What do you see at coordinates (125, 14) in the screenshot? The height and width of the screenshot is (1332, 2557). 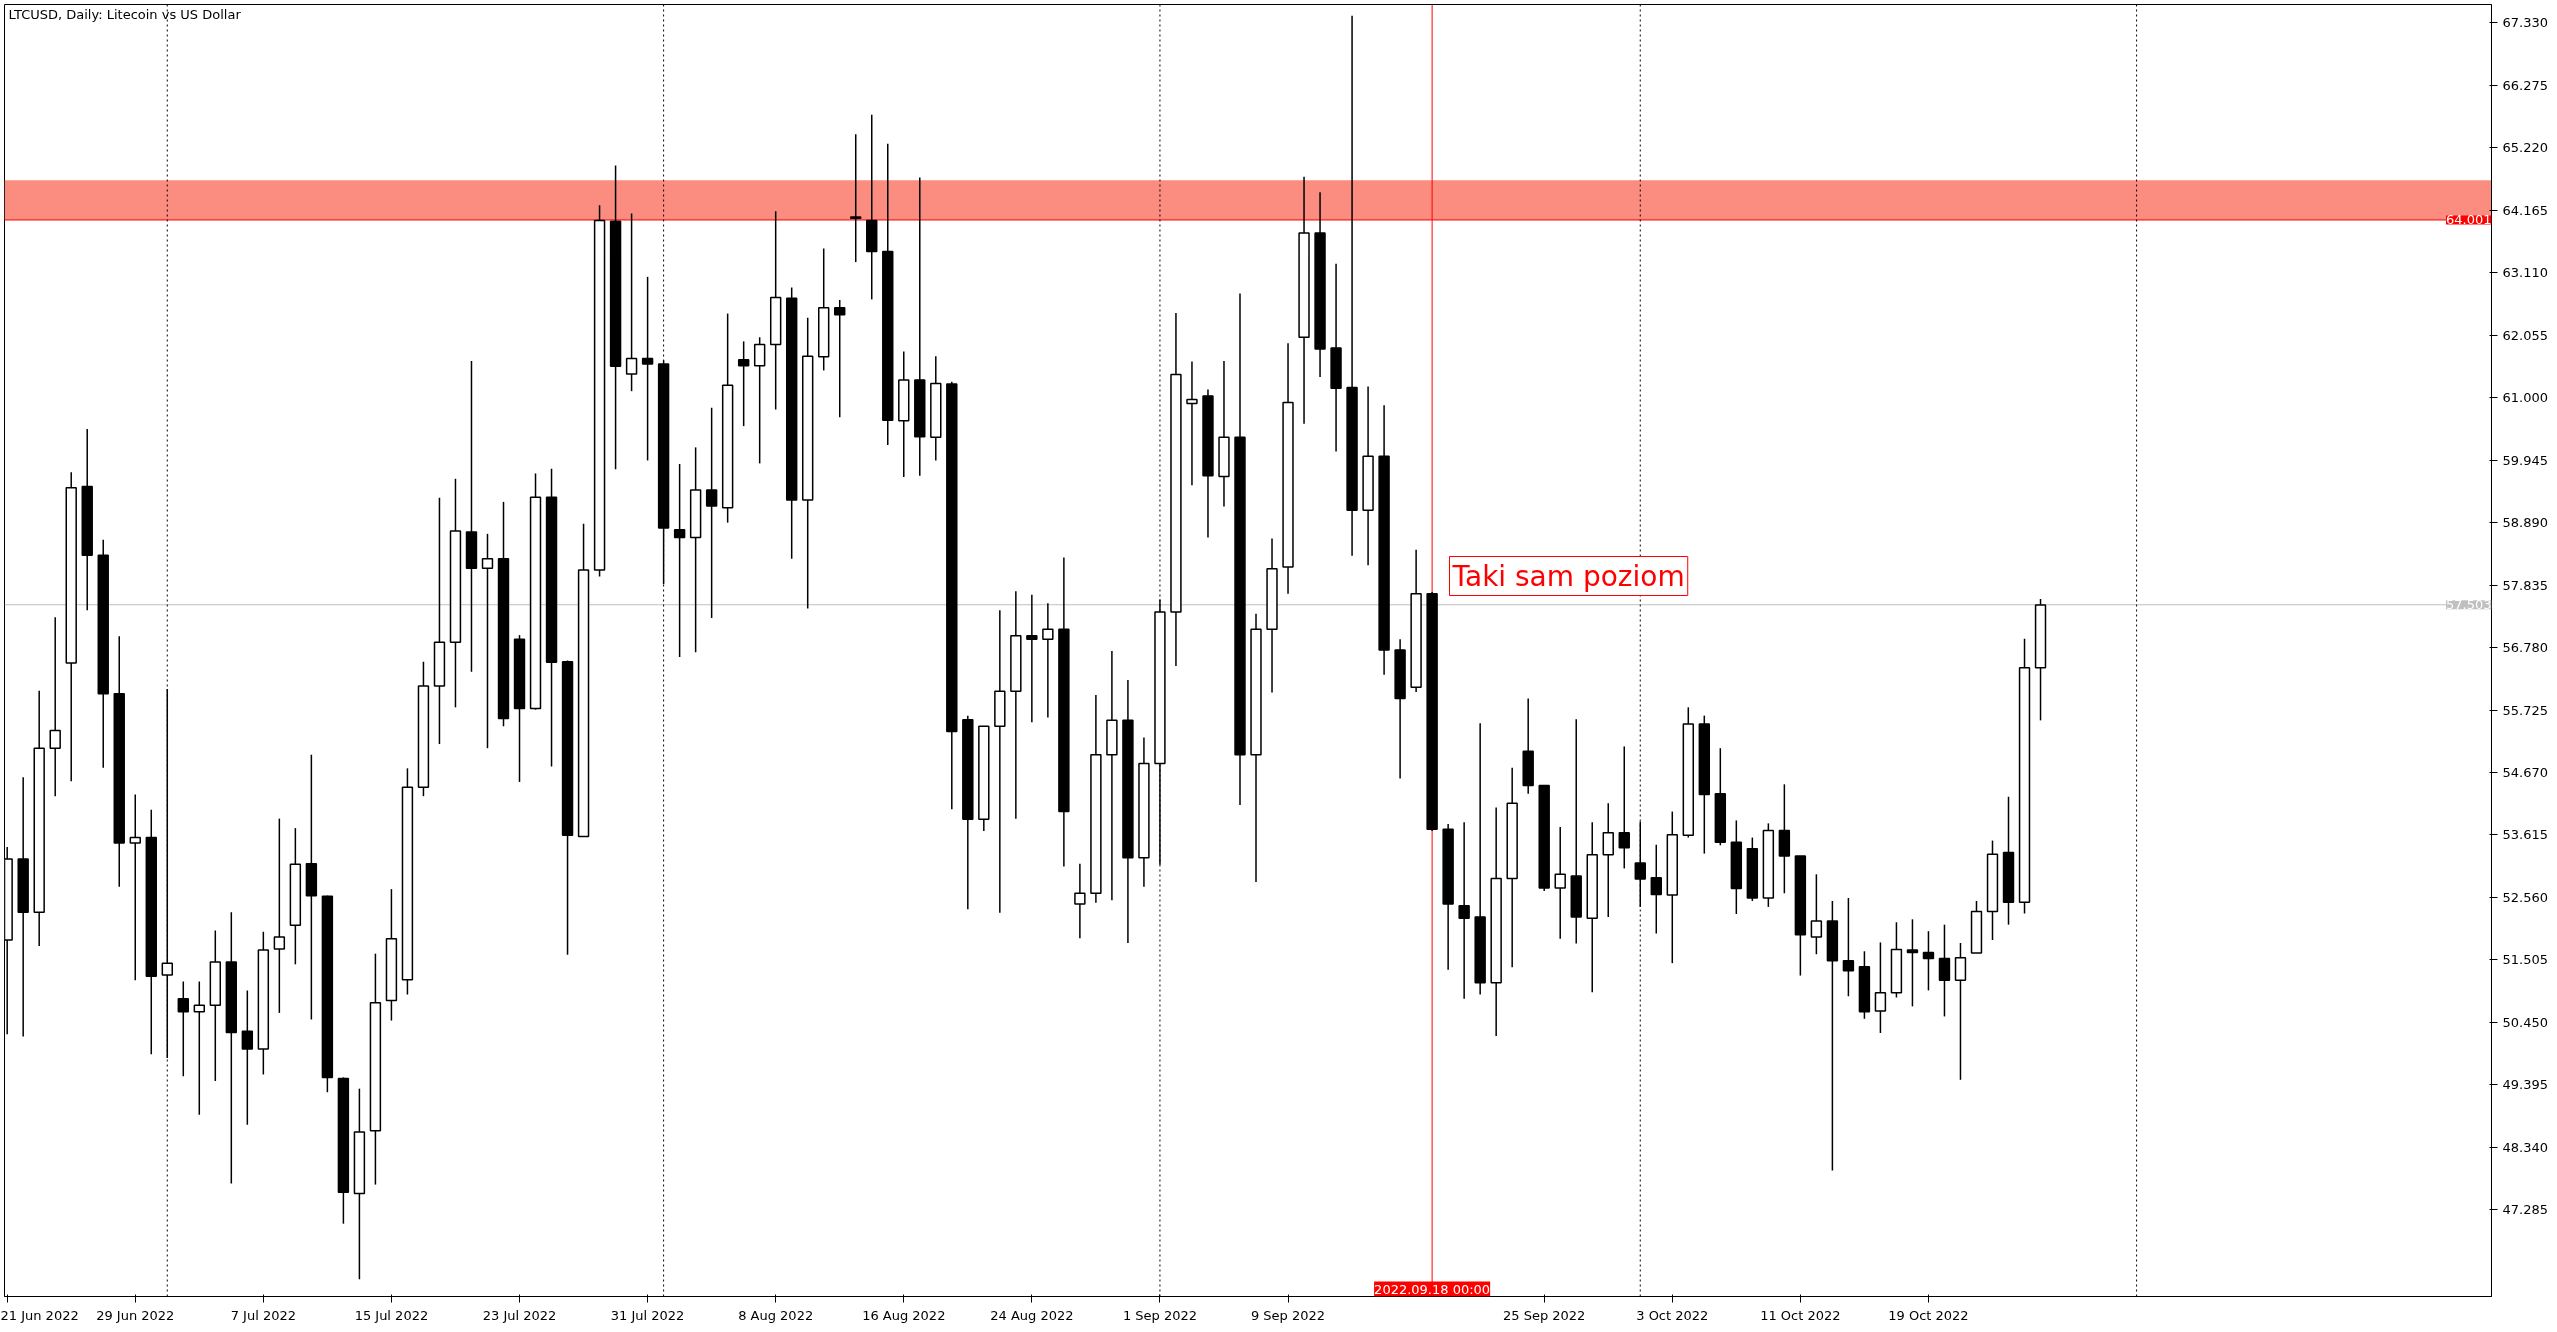 I see `chart-title: LTCUSD, Daily: Litecoin vs US Dollar` at bounding box center [125, 14].